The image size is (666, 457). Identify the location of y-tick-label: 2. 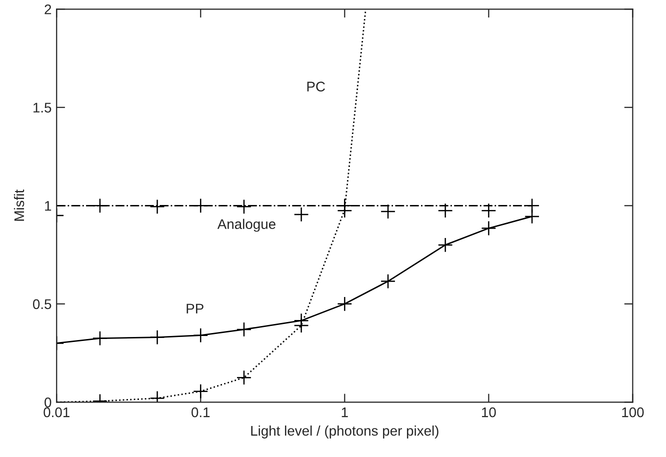
(48, 9).